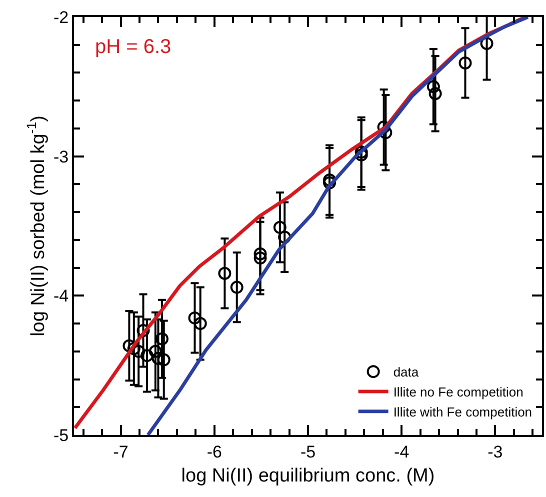  I want to click on y-tick-label: -2, so click(61, 17).